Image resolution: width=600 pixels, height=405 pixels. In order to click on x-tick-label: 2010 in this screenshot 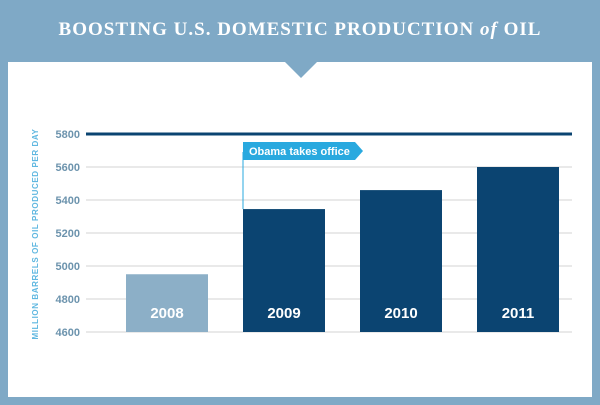, I will do `click(400, 313)`.